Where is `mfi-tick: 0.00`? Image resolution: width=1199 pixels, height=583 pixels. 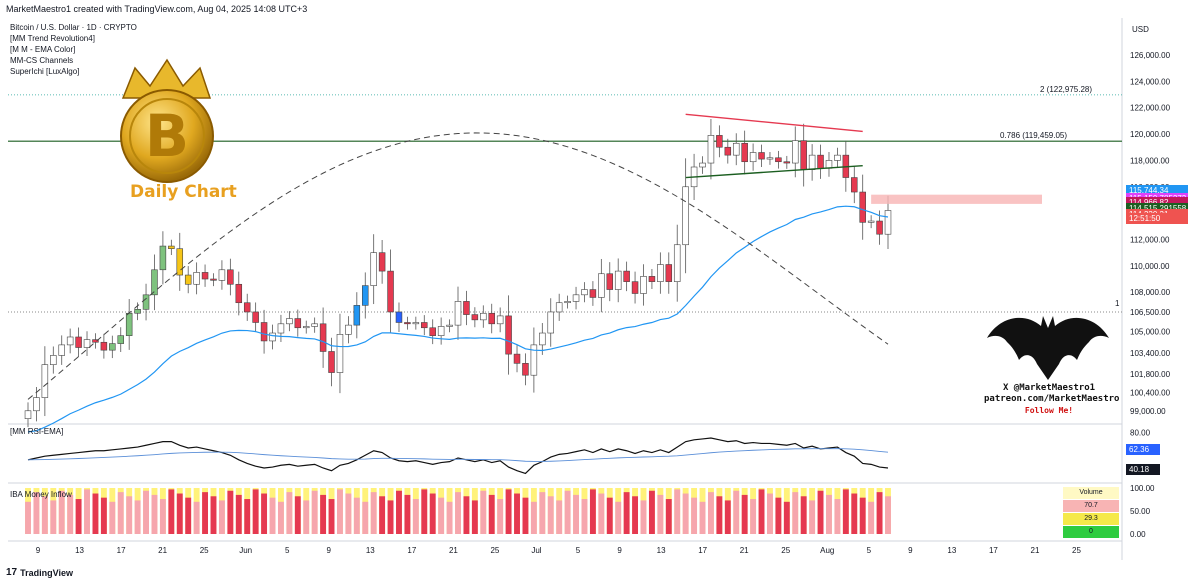
mfi-tick: 0.00 is located at coordinates (1138, 534).